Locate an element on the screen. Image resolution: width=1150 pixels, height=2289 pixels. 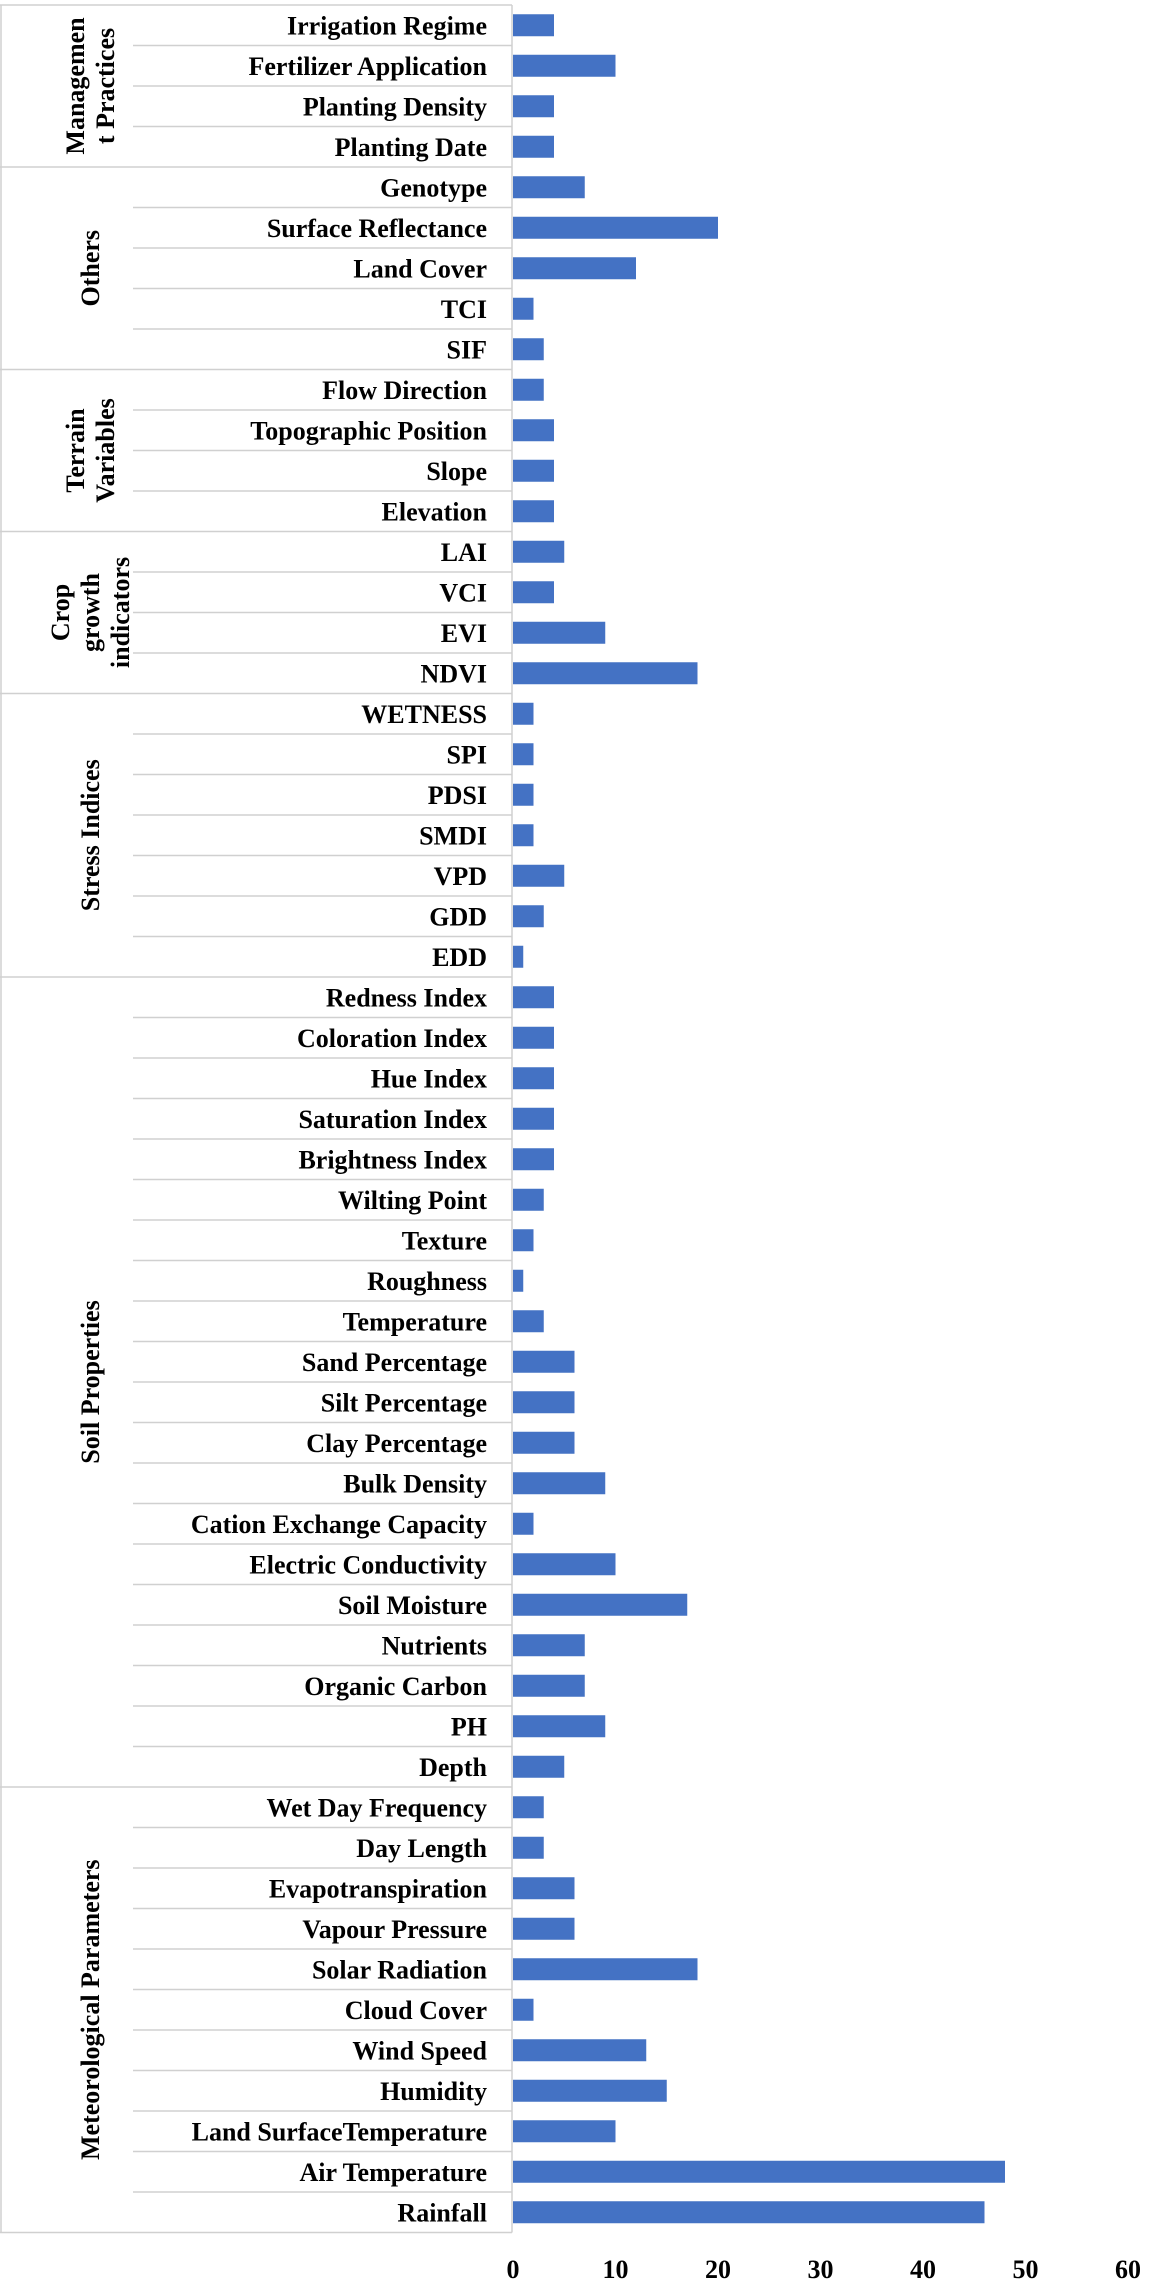
category-label: Wind Speed is located at coordinates (419, 2050).